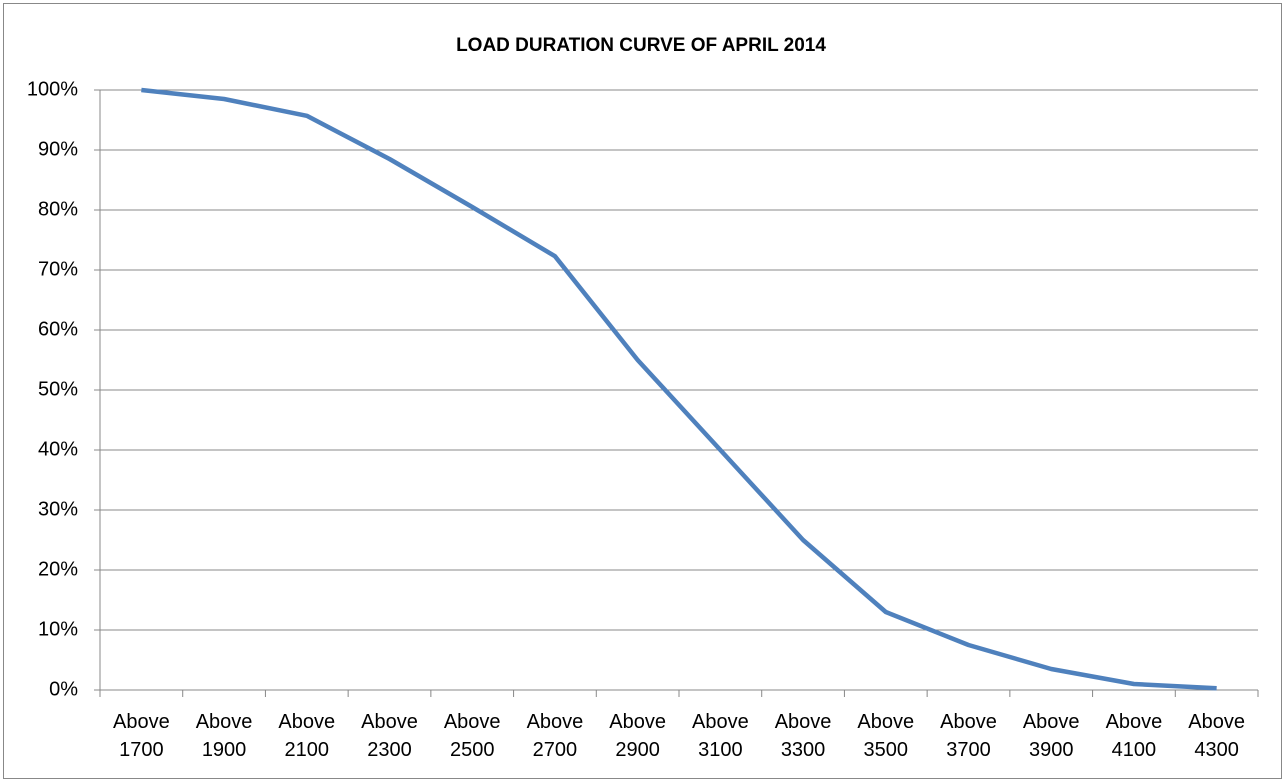 The image size is (1285, 782). Describe the element at coordinates (52, 89) in the screenshot. I see `y-tick-label: 100%` at that location.